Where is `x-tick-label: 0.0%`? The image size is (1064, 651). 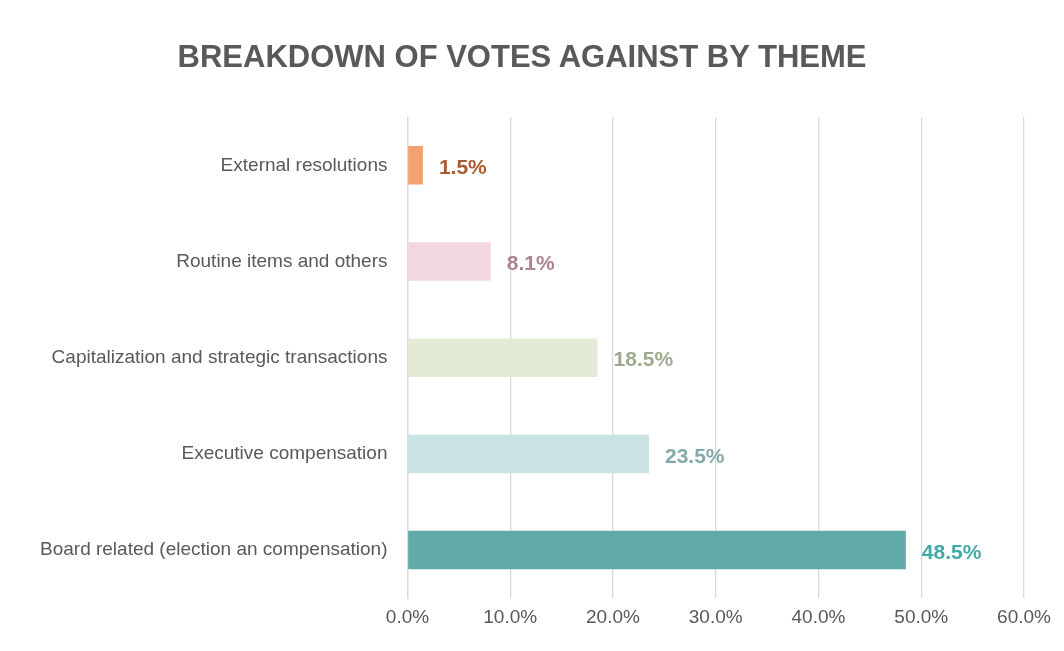
x-tick-label: 0.0% is located at coordinates (407, 616).